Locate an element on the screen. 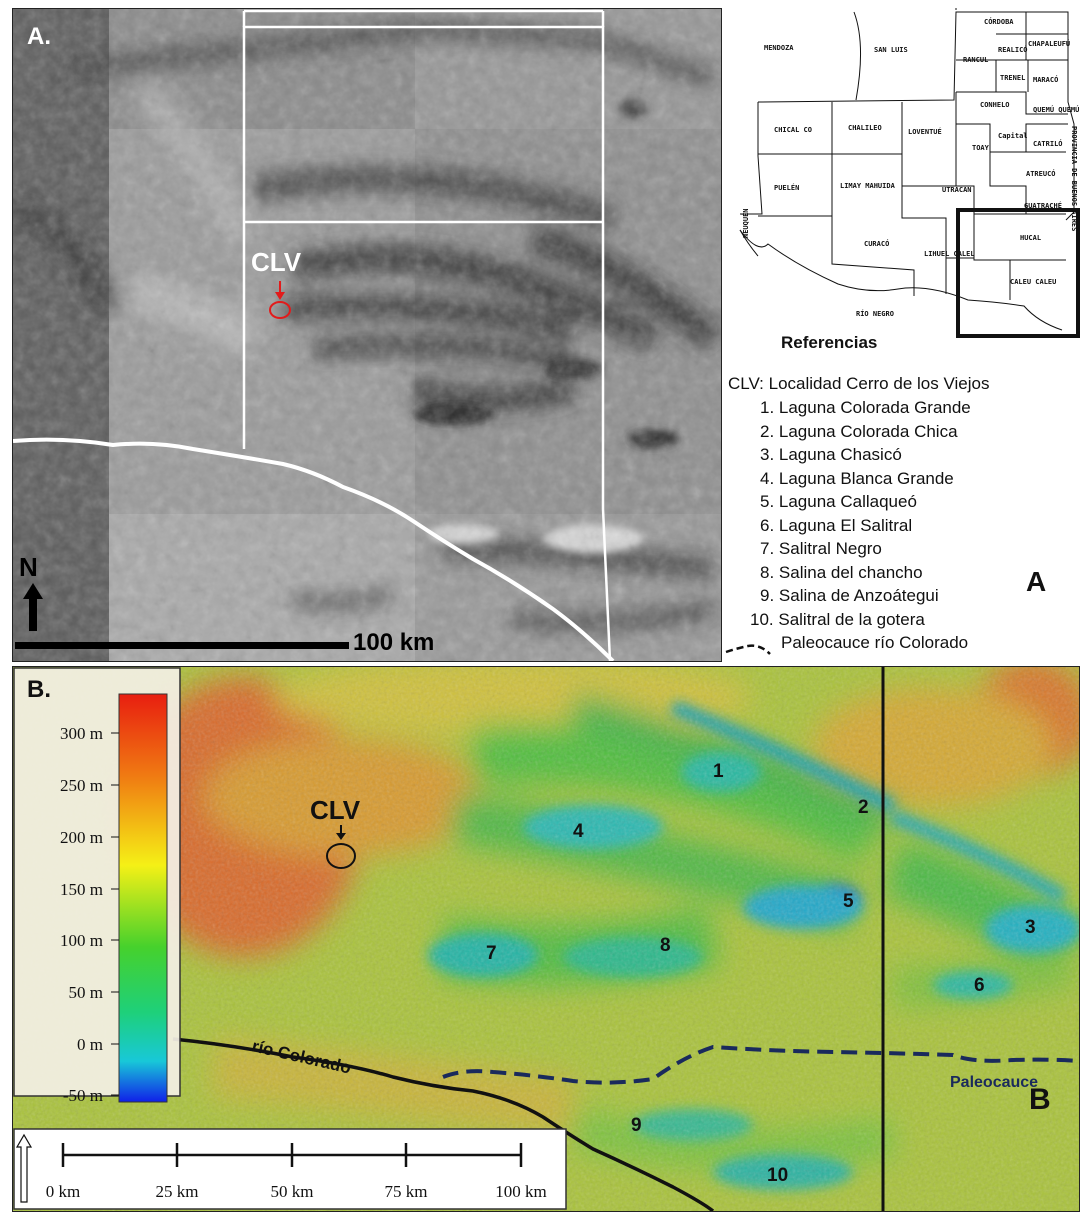 This screenshot has width=1088, height=1215. north-arrow-icon-b is located at coordinates (24, 1168).